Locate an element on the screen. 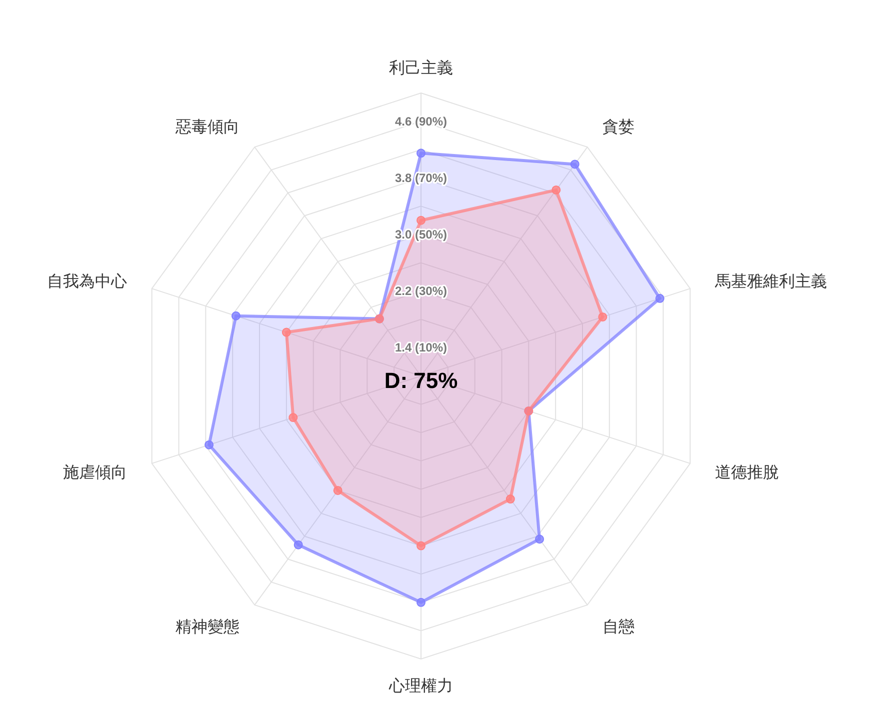  y-tick-label: 3.8 (70%) is located at coordinates (421, 177).